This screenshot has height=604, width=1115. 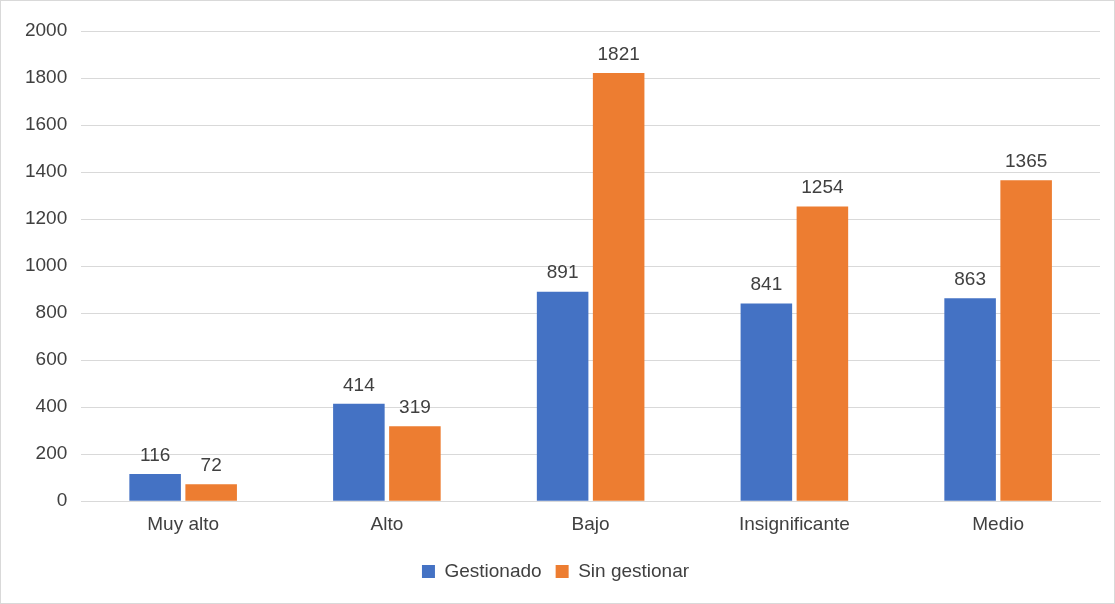 I want to click on x-tick-label: Muy alto, so click(x=183, y=523).